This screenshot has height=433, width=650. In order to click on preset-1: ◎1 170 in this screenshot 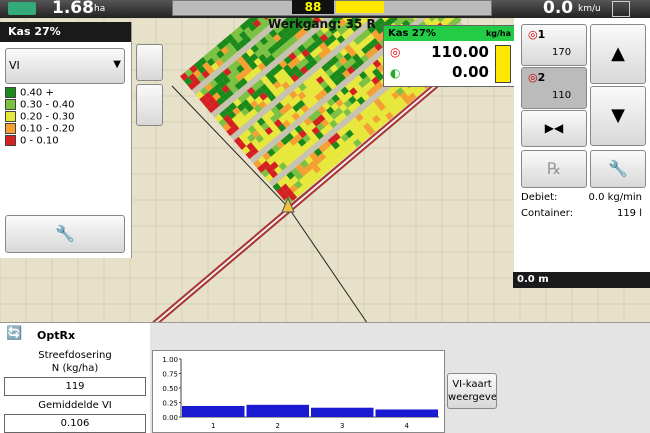, I will do `click(554, 45)`.